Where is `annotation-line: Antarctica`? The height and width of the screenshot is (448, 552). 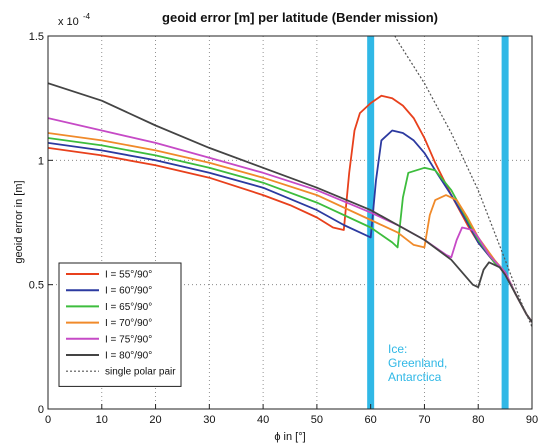 annotation-line: Antarctica is located at coordinates (415, 377).